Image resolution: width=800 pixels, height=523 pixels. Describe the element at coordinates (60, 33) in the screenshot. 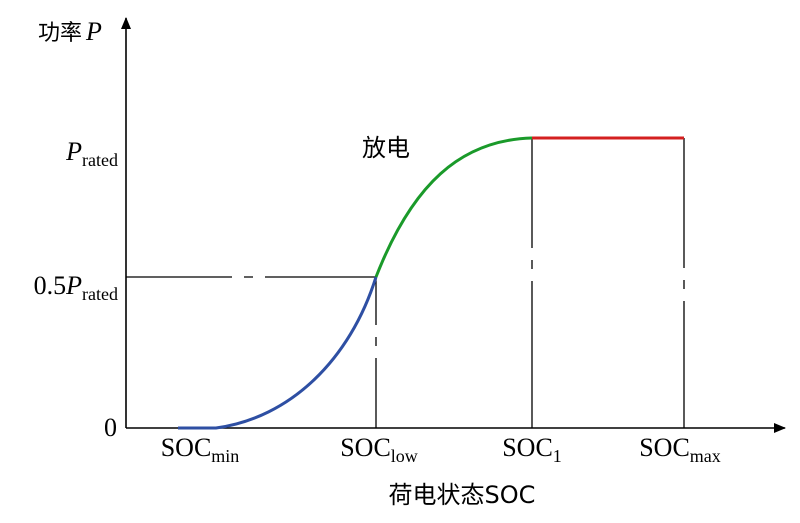

I see `y-axis-title-cn: 功率` at that location.